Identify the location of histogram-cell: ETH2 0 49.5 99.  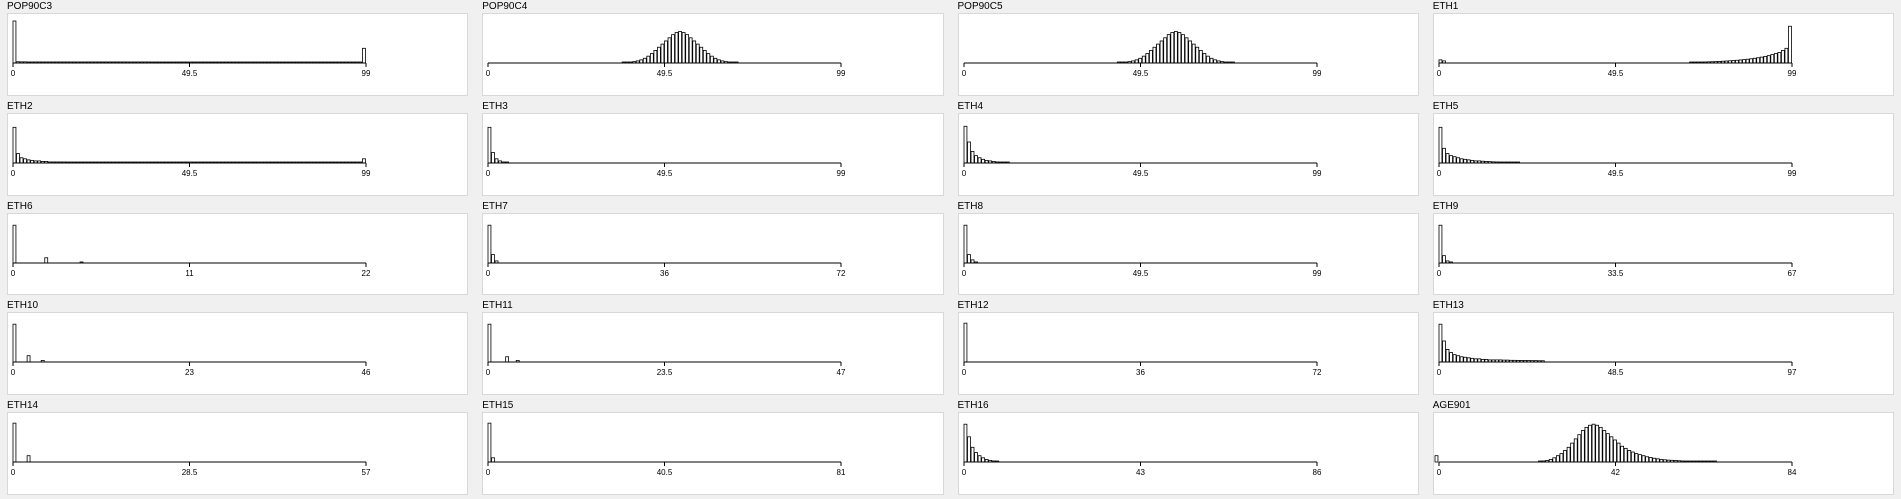
(237, 150).